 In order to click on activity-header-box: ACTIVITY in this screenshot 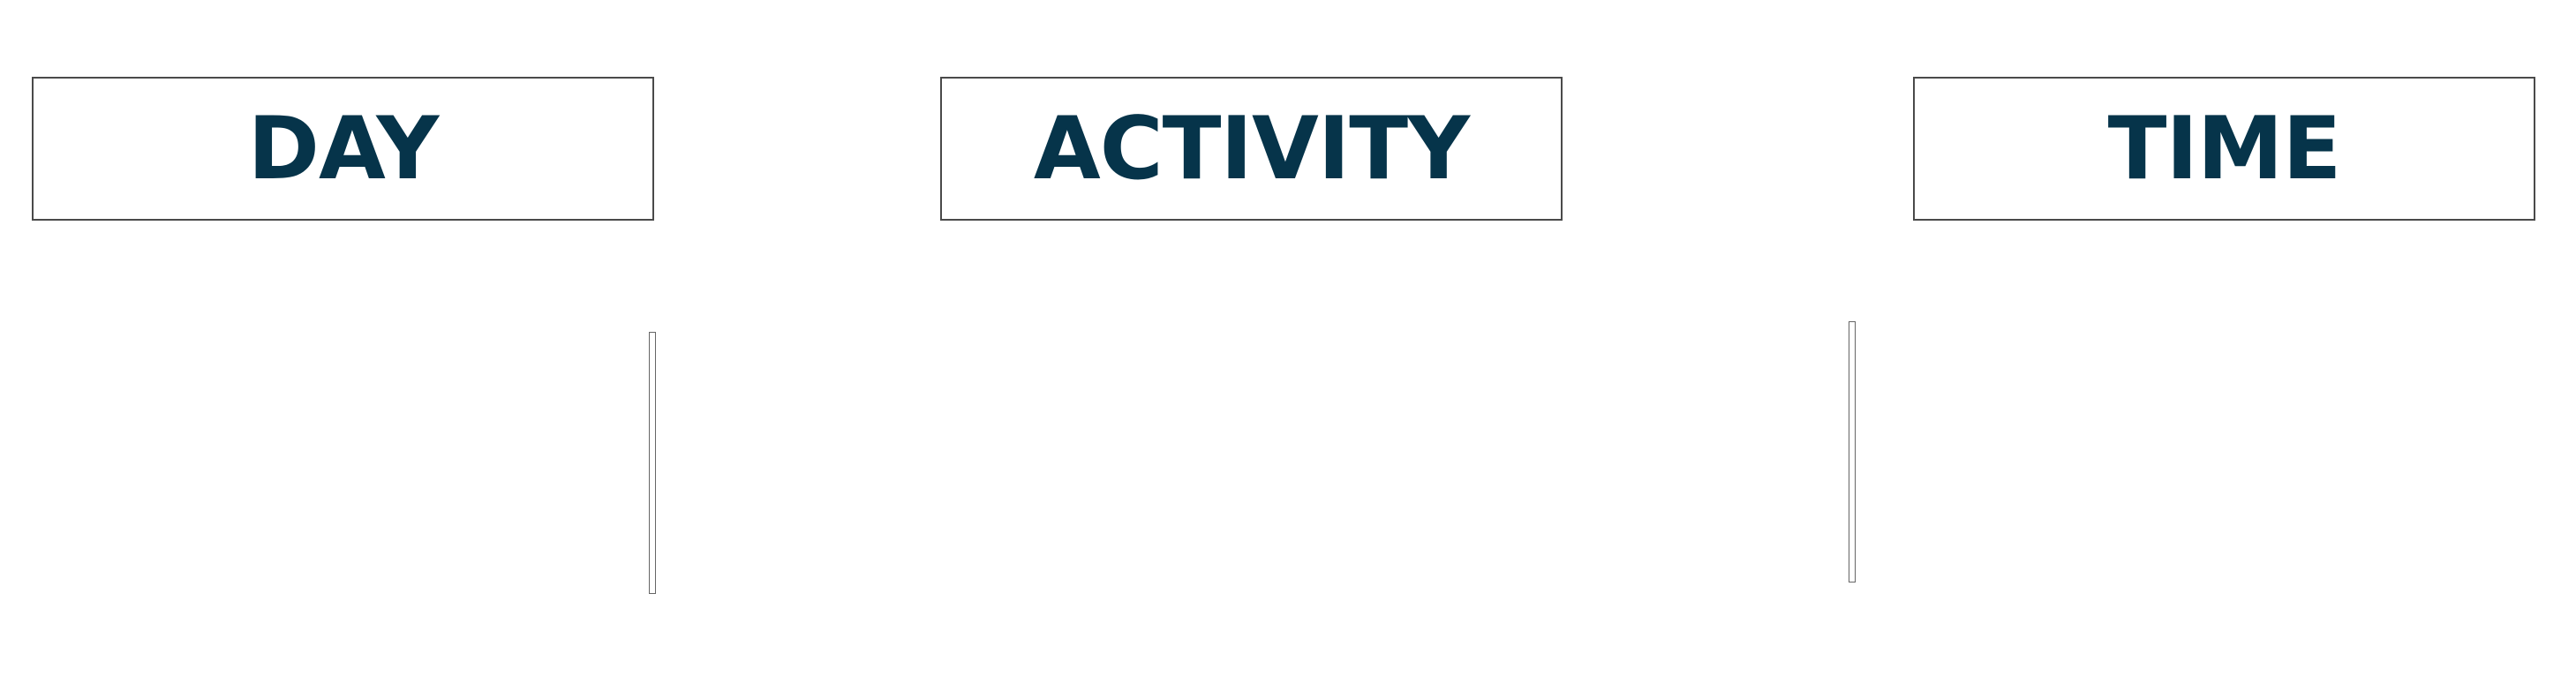, I will do `click(1251, 149)`.